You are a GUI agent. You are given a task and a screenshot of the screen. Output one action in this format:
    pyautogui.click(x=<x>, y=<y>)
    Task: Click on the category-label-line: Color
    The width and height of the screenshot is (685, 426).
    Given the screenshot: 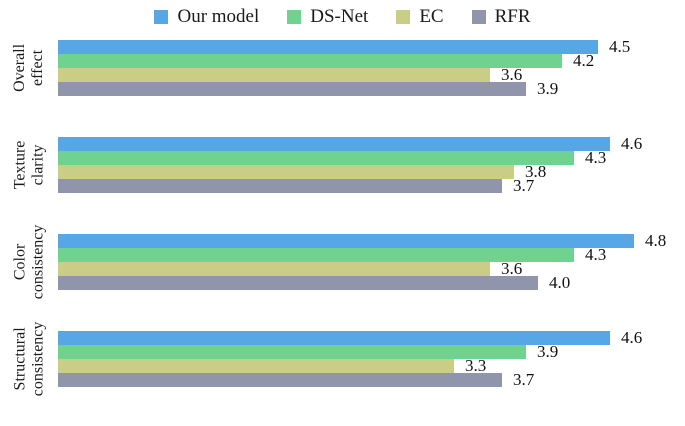 What is the action you would take?
    pyautogui.click(x=20, y=262)
    